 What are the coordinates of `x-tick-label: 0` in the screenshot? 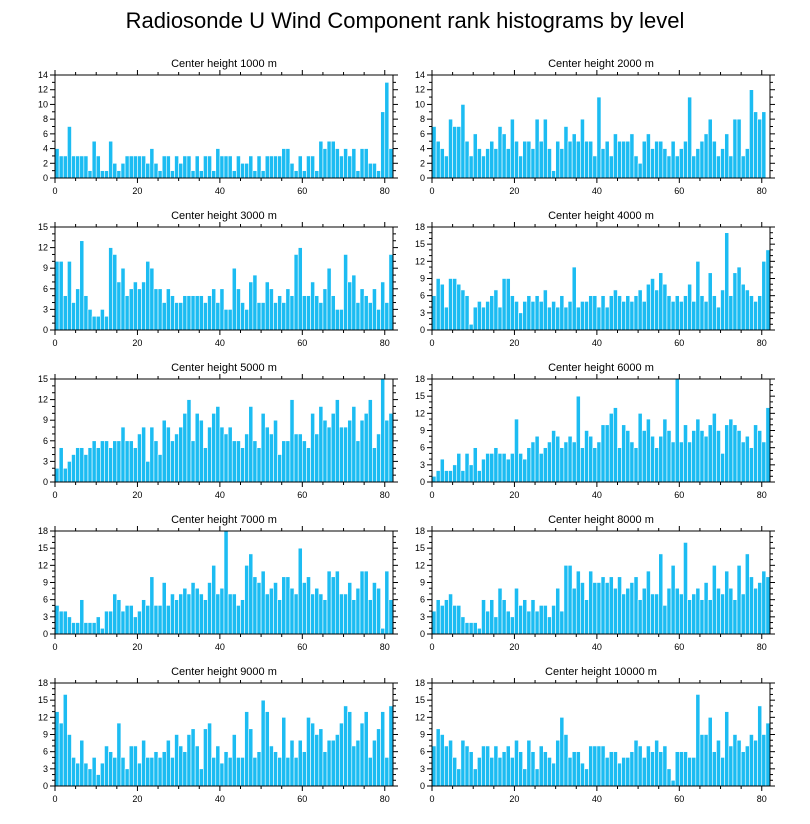 It's located at (431, 799).